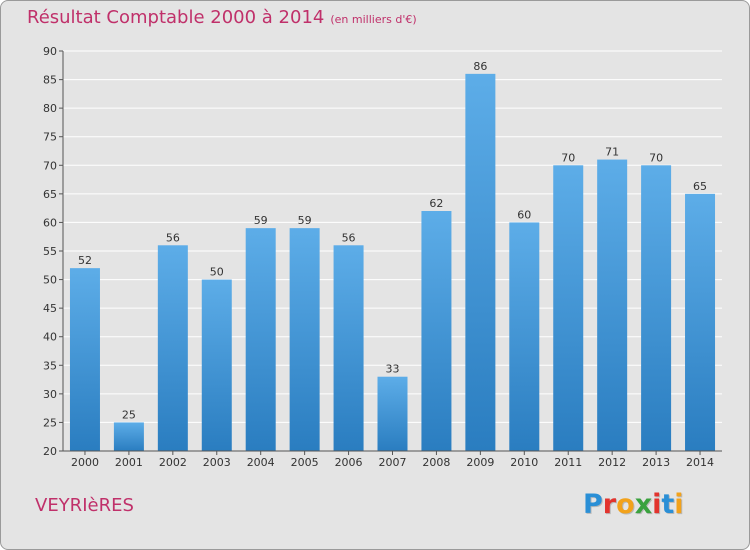 This screenshot has height=550, width=750. Describe the element at coordinates (50, 108) in the screenshot. I see `y-tick-label: 80` at that location.